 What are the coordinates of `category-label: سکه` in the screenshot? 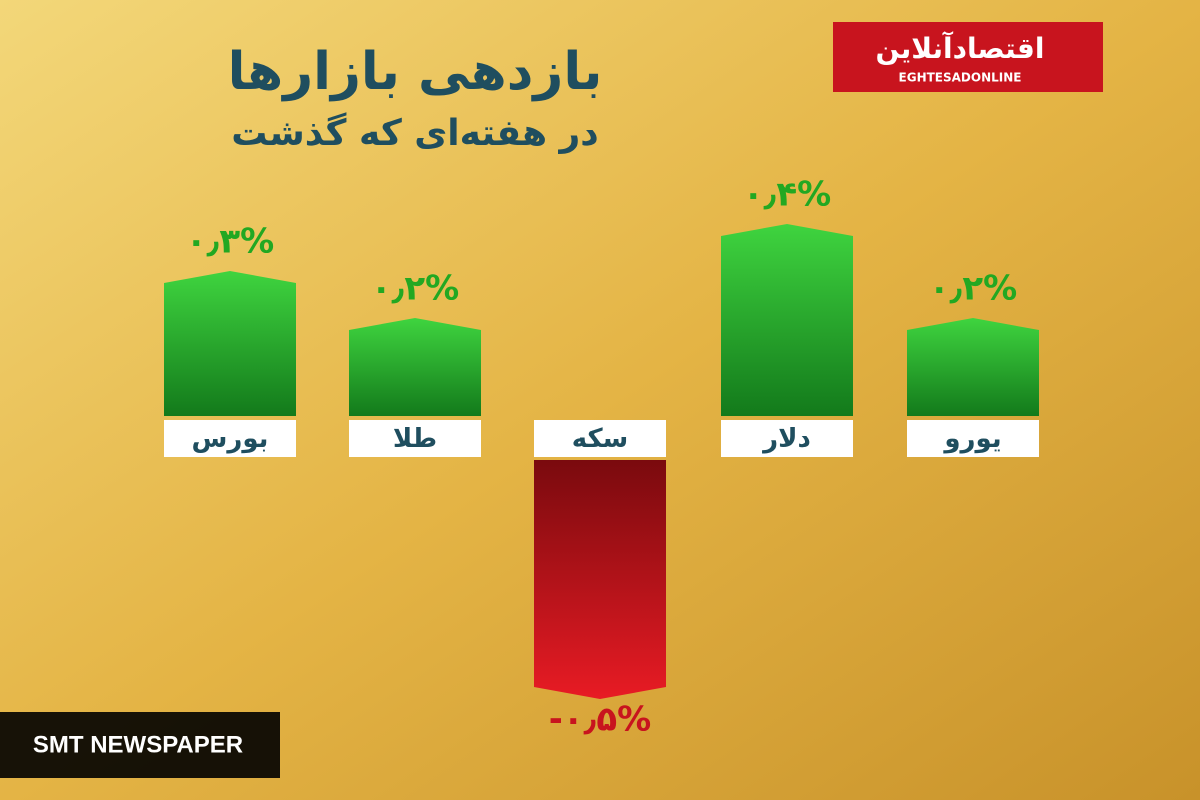 It's located at (600, 439).